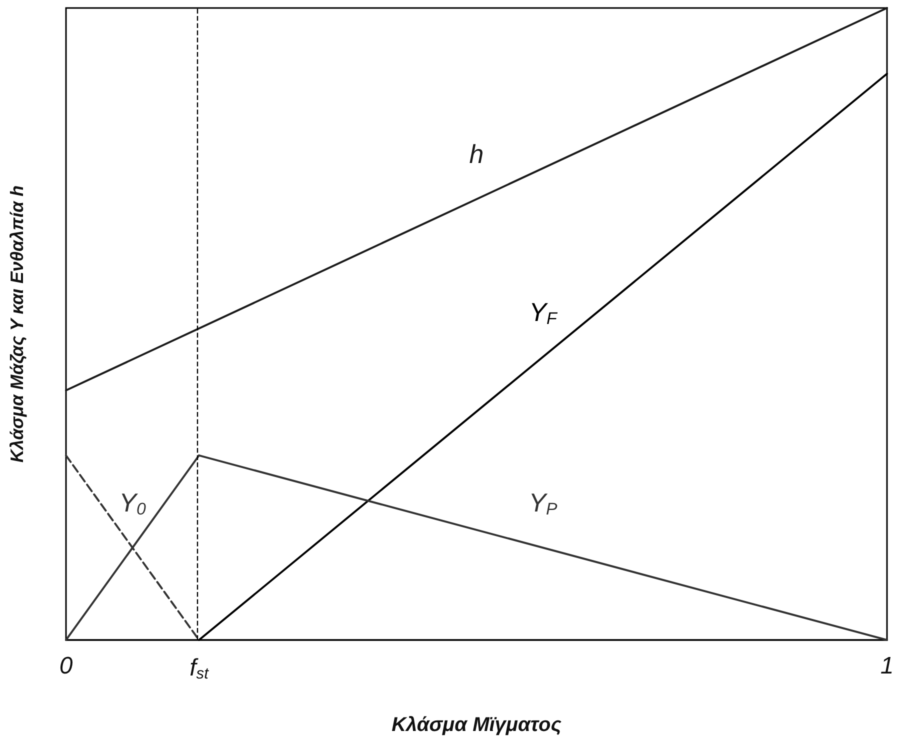 This screenshot has height=750, width=909. I want to click on x-tick-label: 0, so click(66, 666).